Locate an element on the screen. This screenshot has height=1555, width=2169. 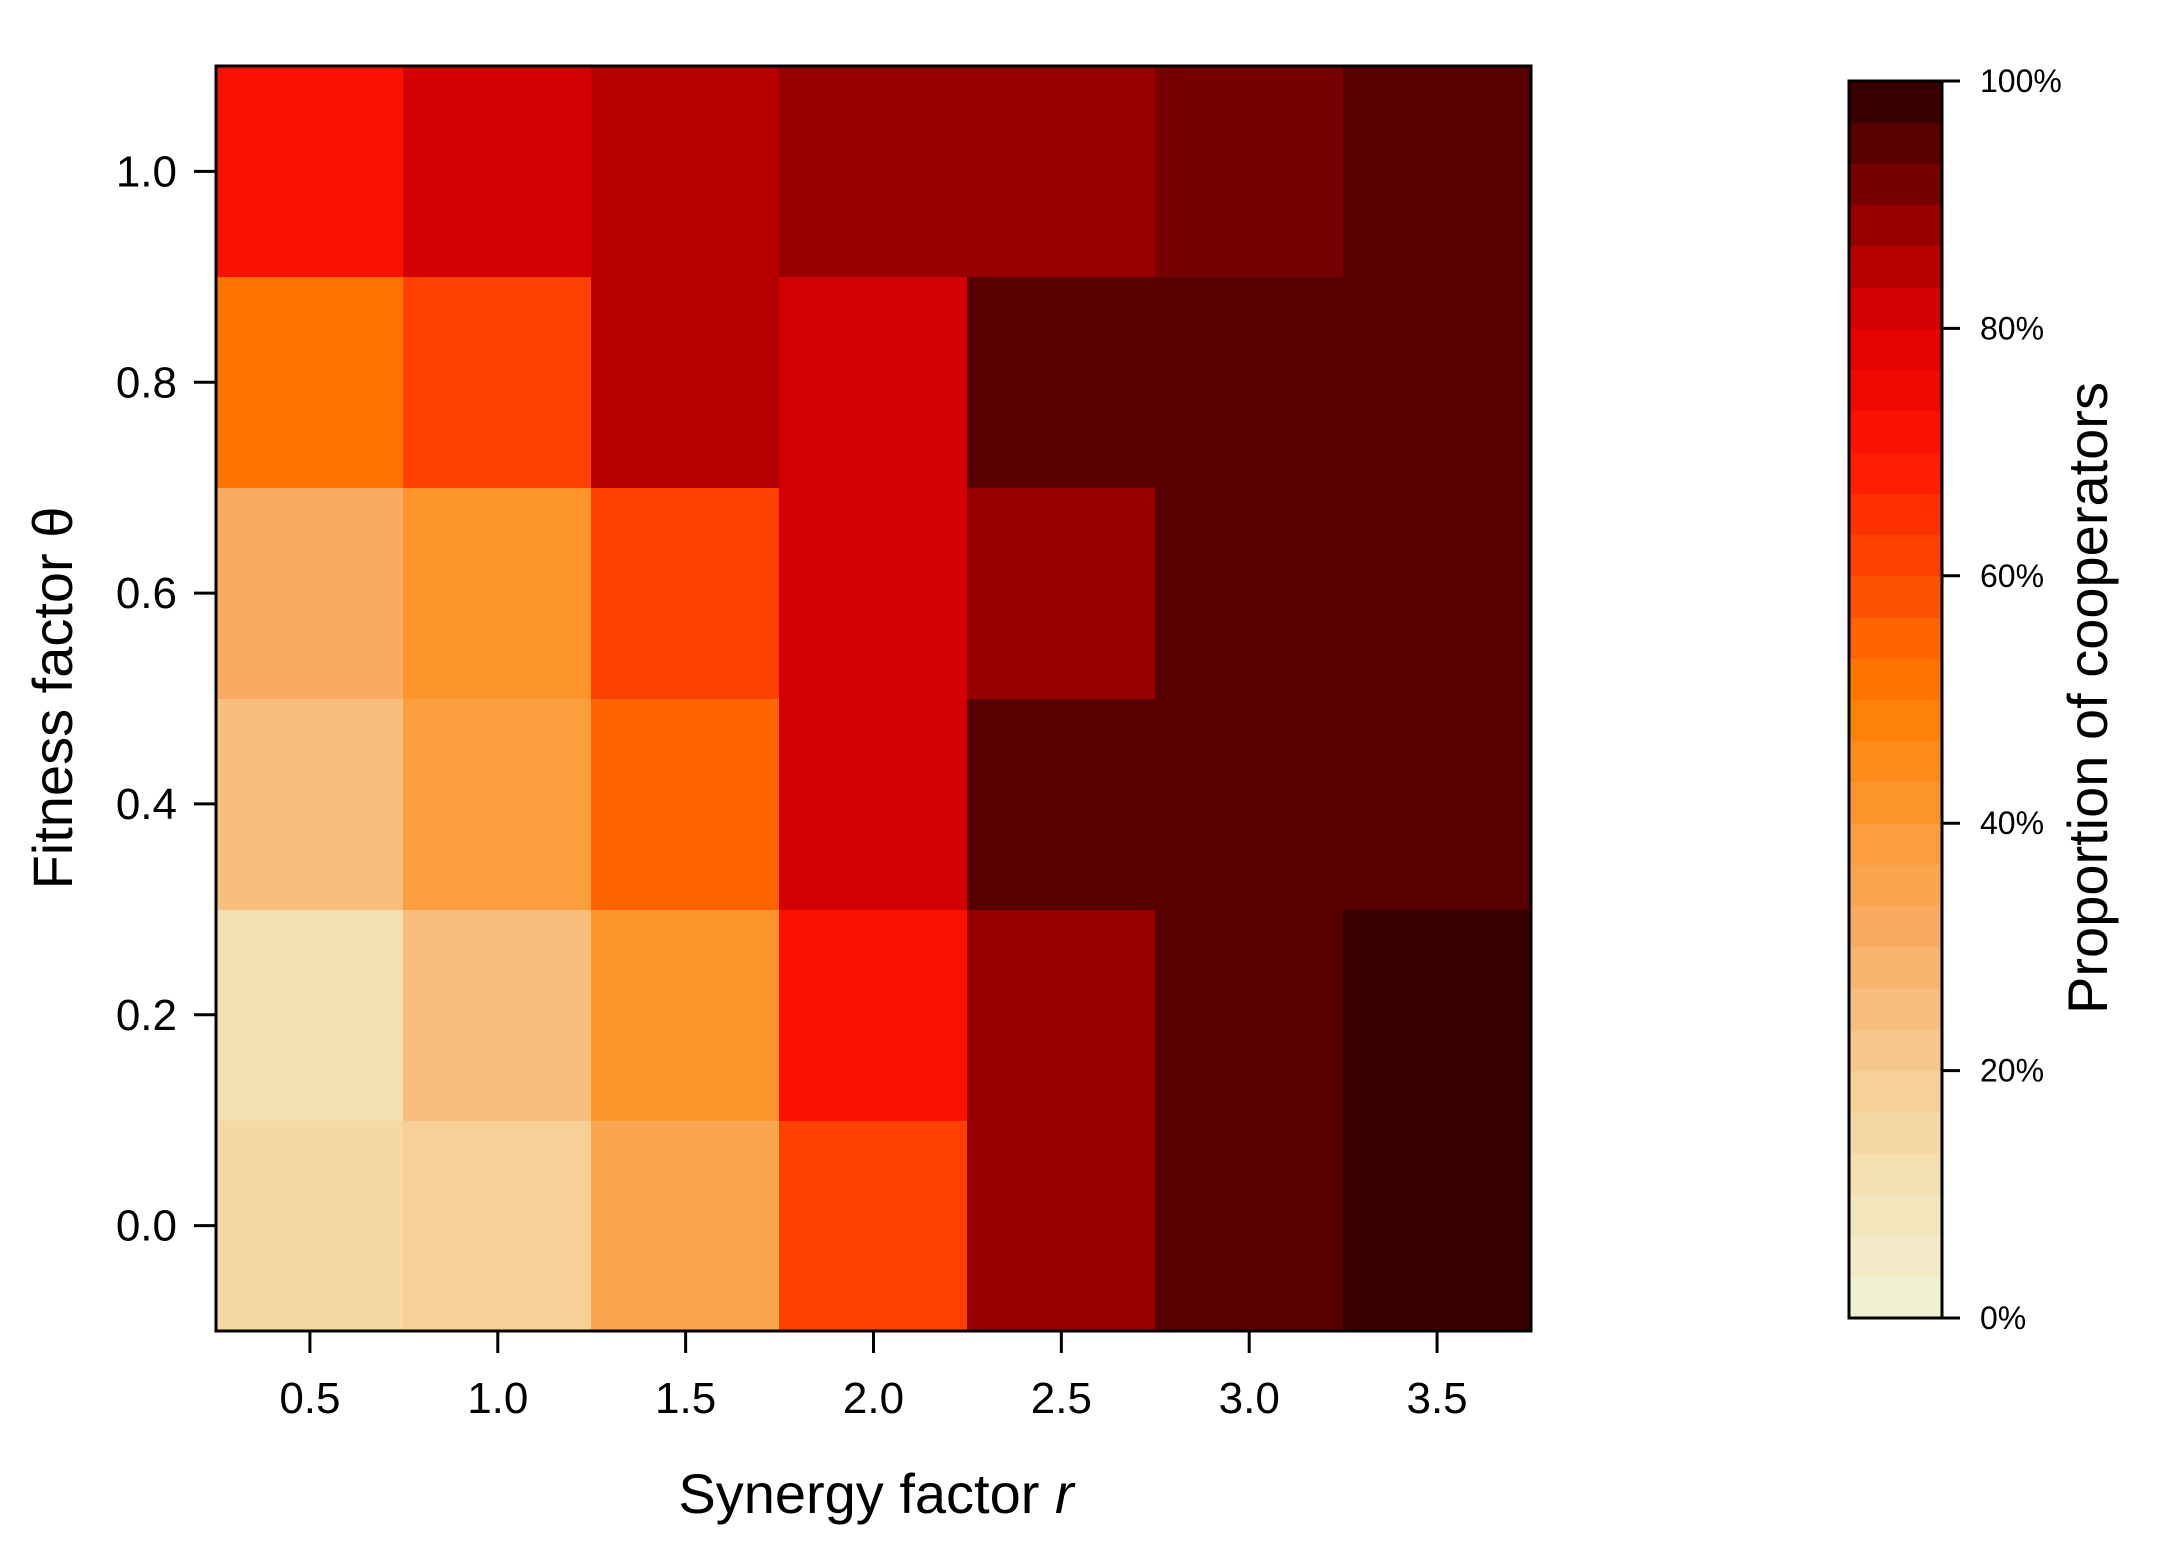
x-axis-ticks: 0.5 1.0 1.5 2.0 2.5 3.0 3.5 is located at coordinates (873, 1377).